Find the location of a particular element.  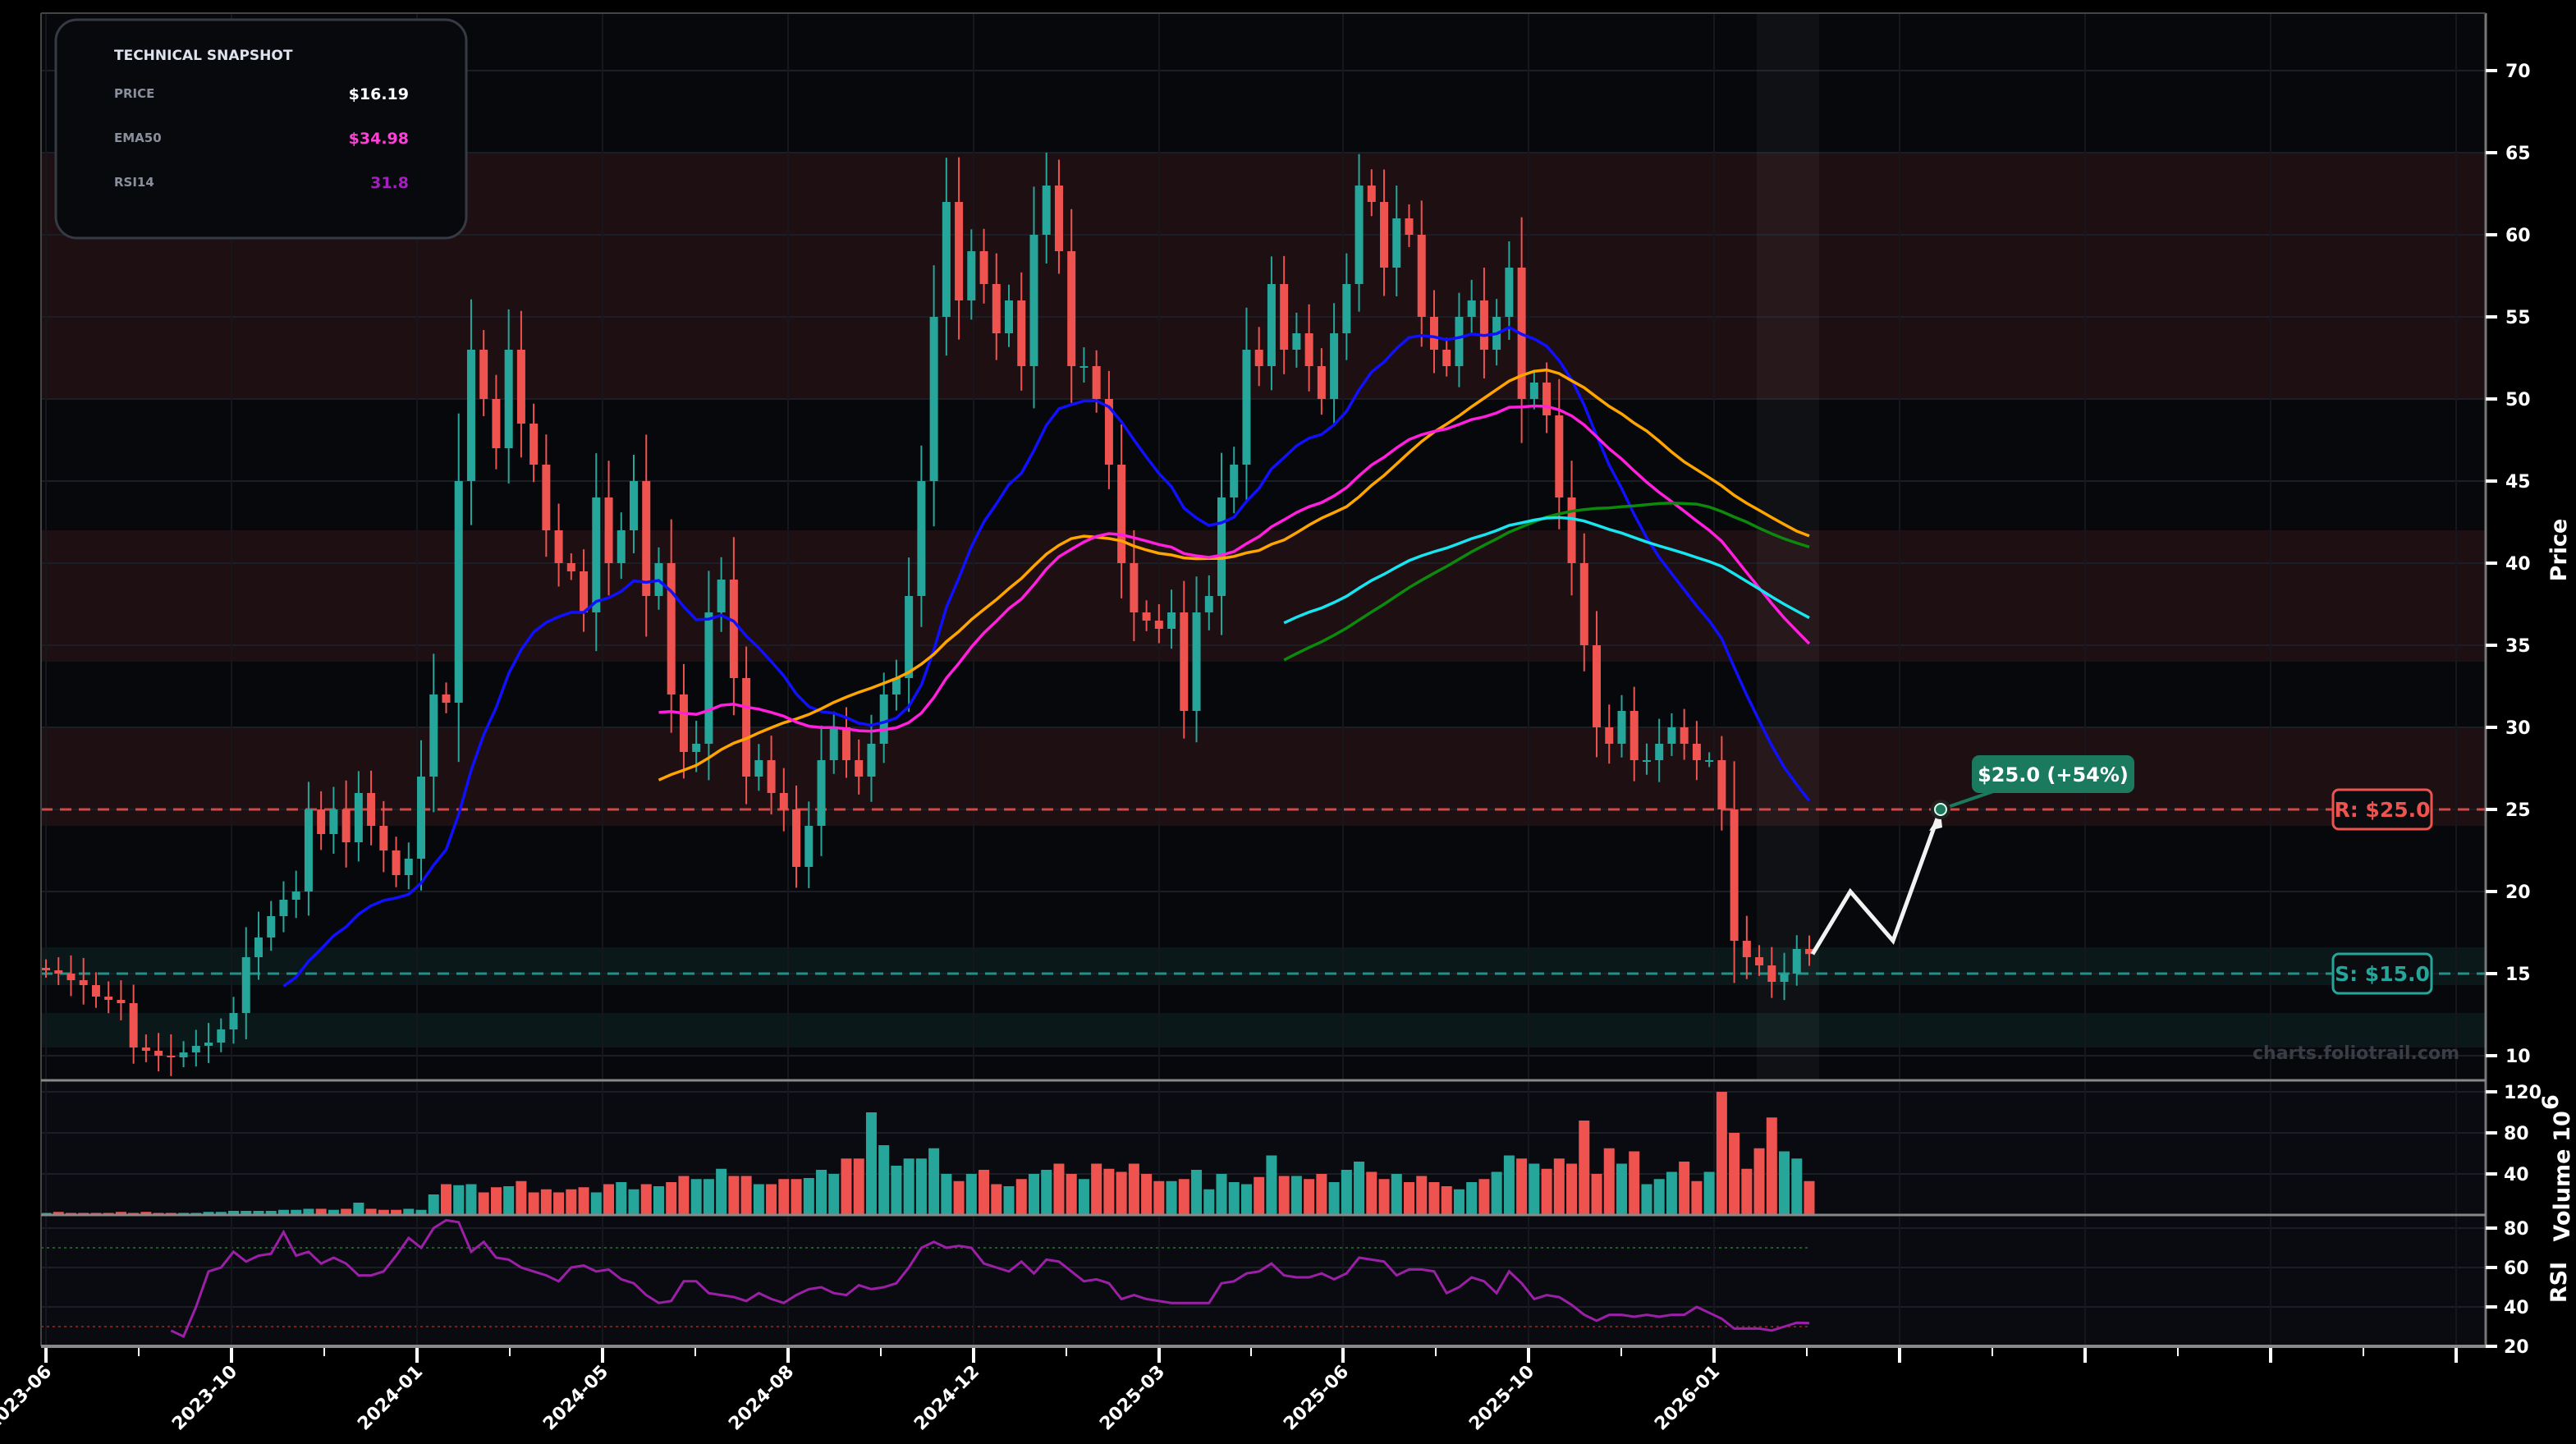

sr-levels: R: $25.0 S: $15.0 is located at coordinates (1264, 891).